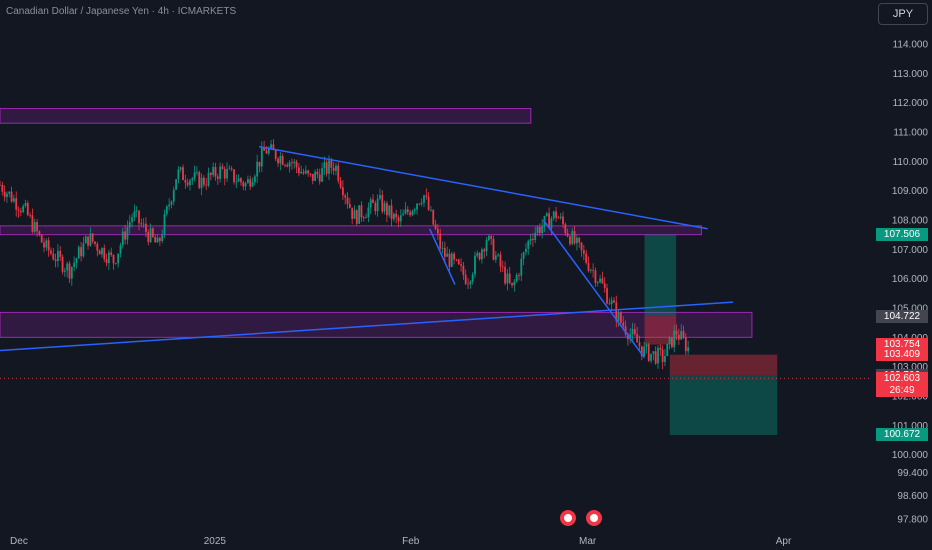  What do you see at coordinates (911, 45) in the screenshot?
I see `y-tick-label: 114.000` at bounding box center [911, 45].